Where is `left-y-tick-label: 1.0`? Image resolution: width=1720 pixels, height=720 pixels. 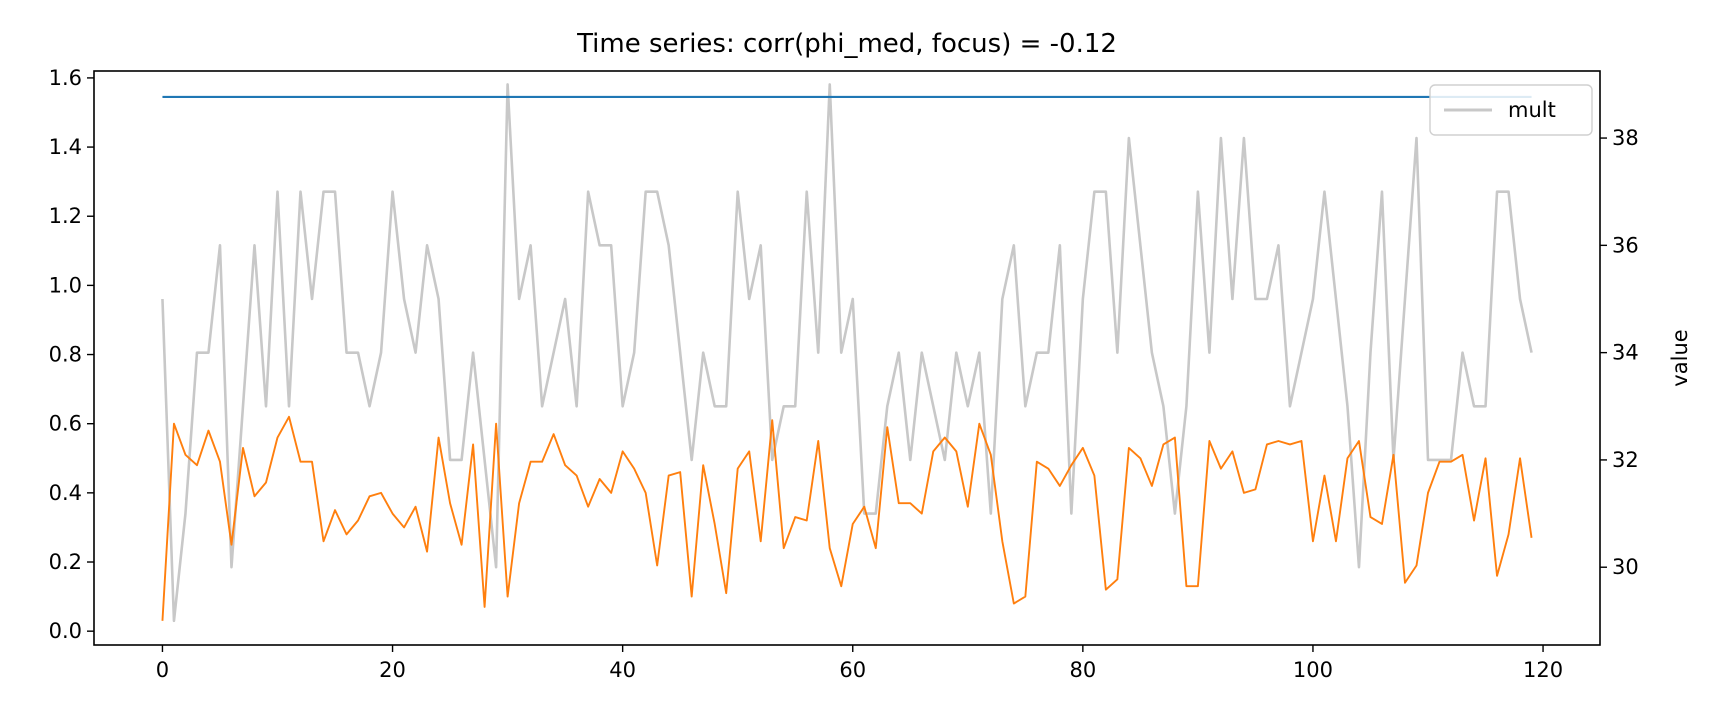 left-y-tick-label: 1.0 is located at coordinates (65, 285).